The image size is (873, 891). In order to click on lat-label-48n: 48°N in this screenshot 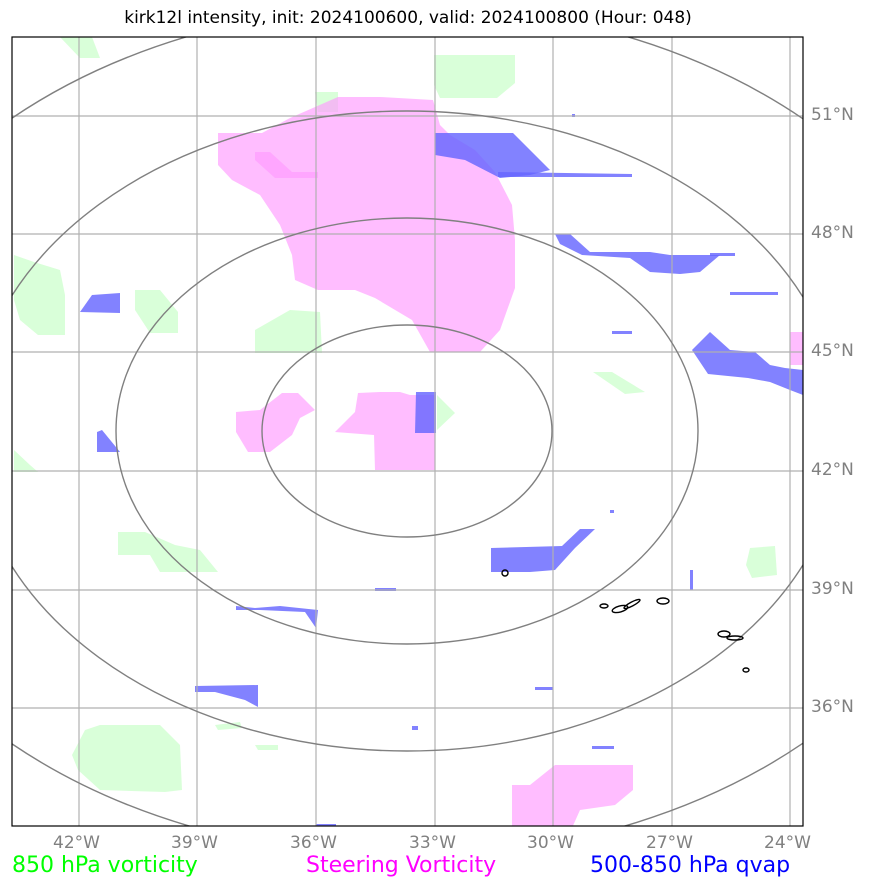, I will do `click(832, 233)`.